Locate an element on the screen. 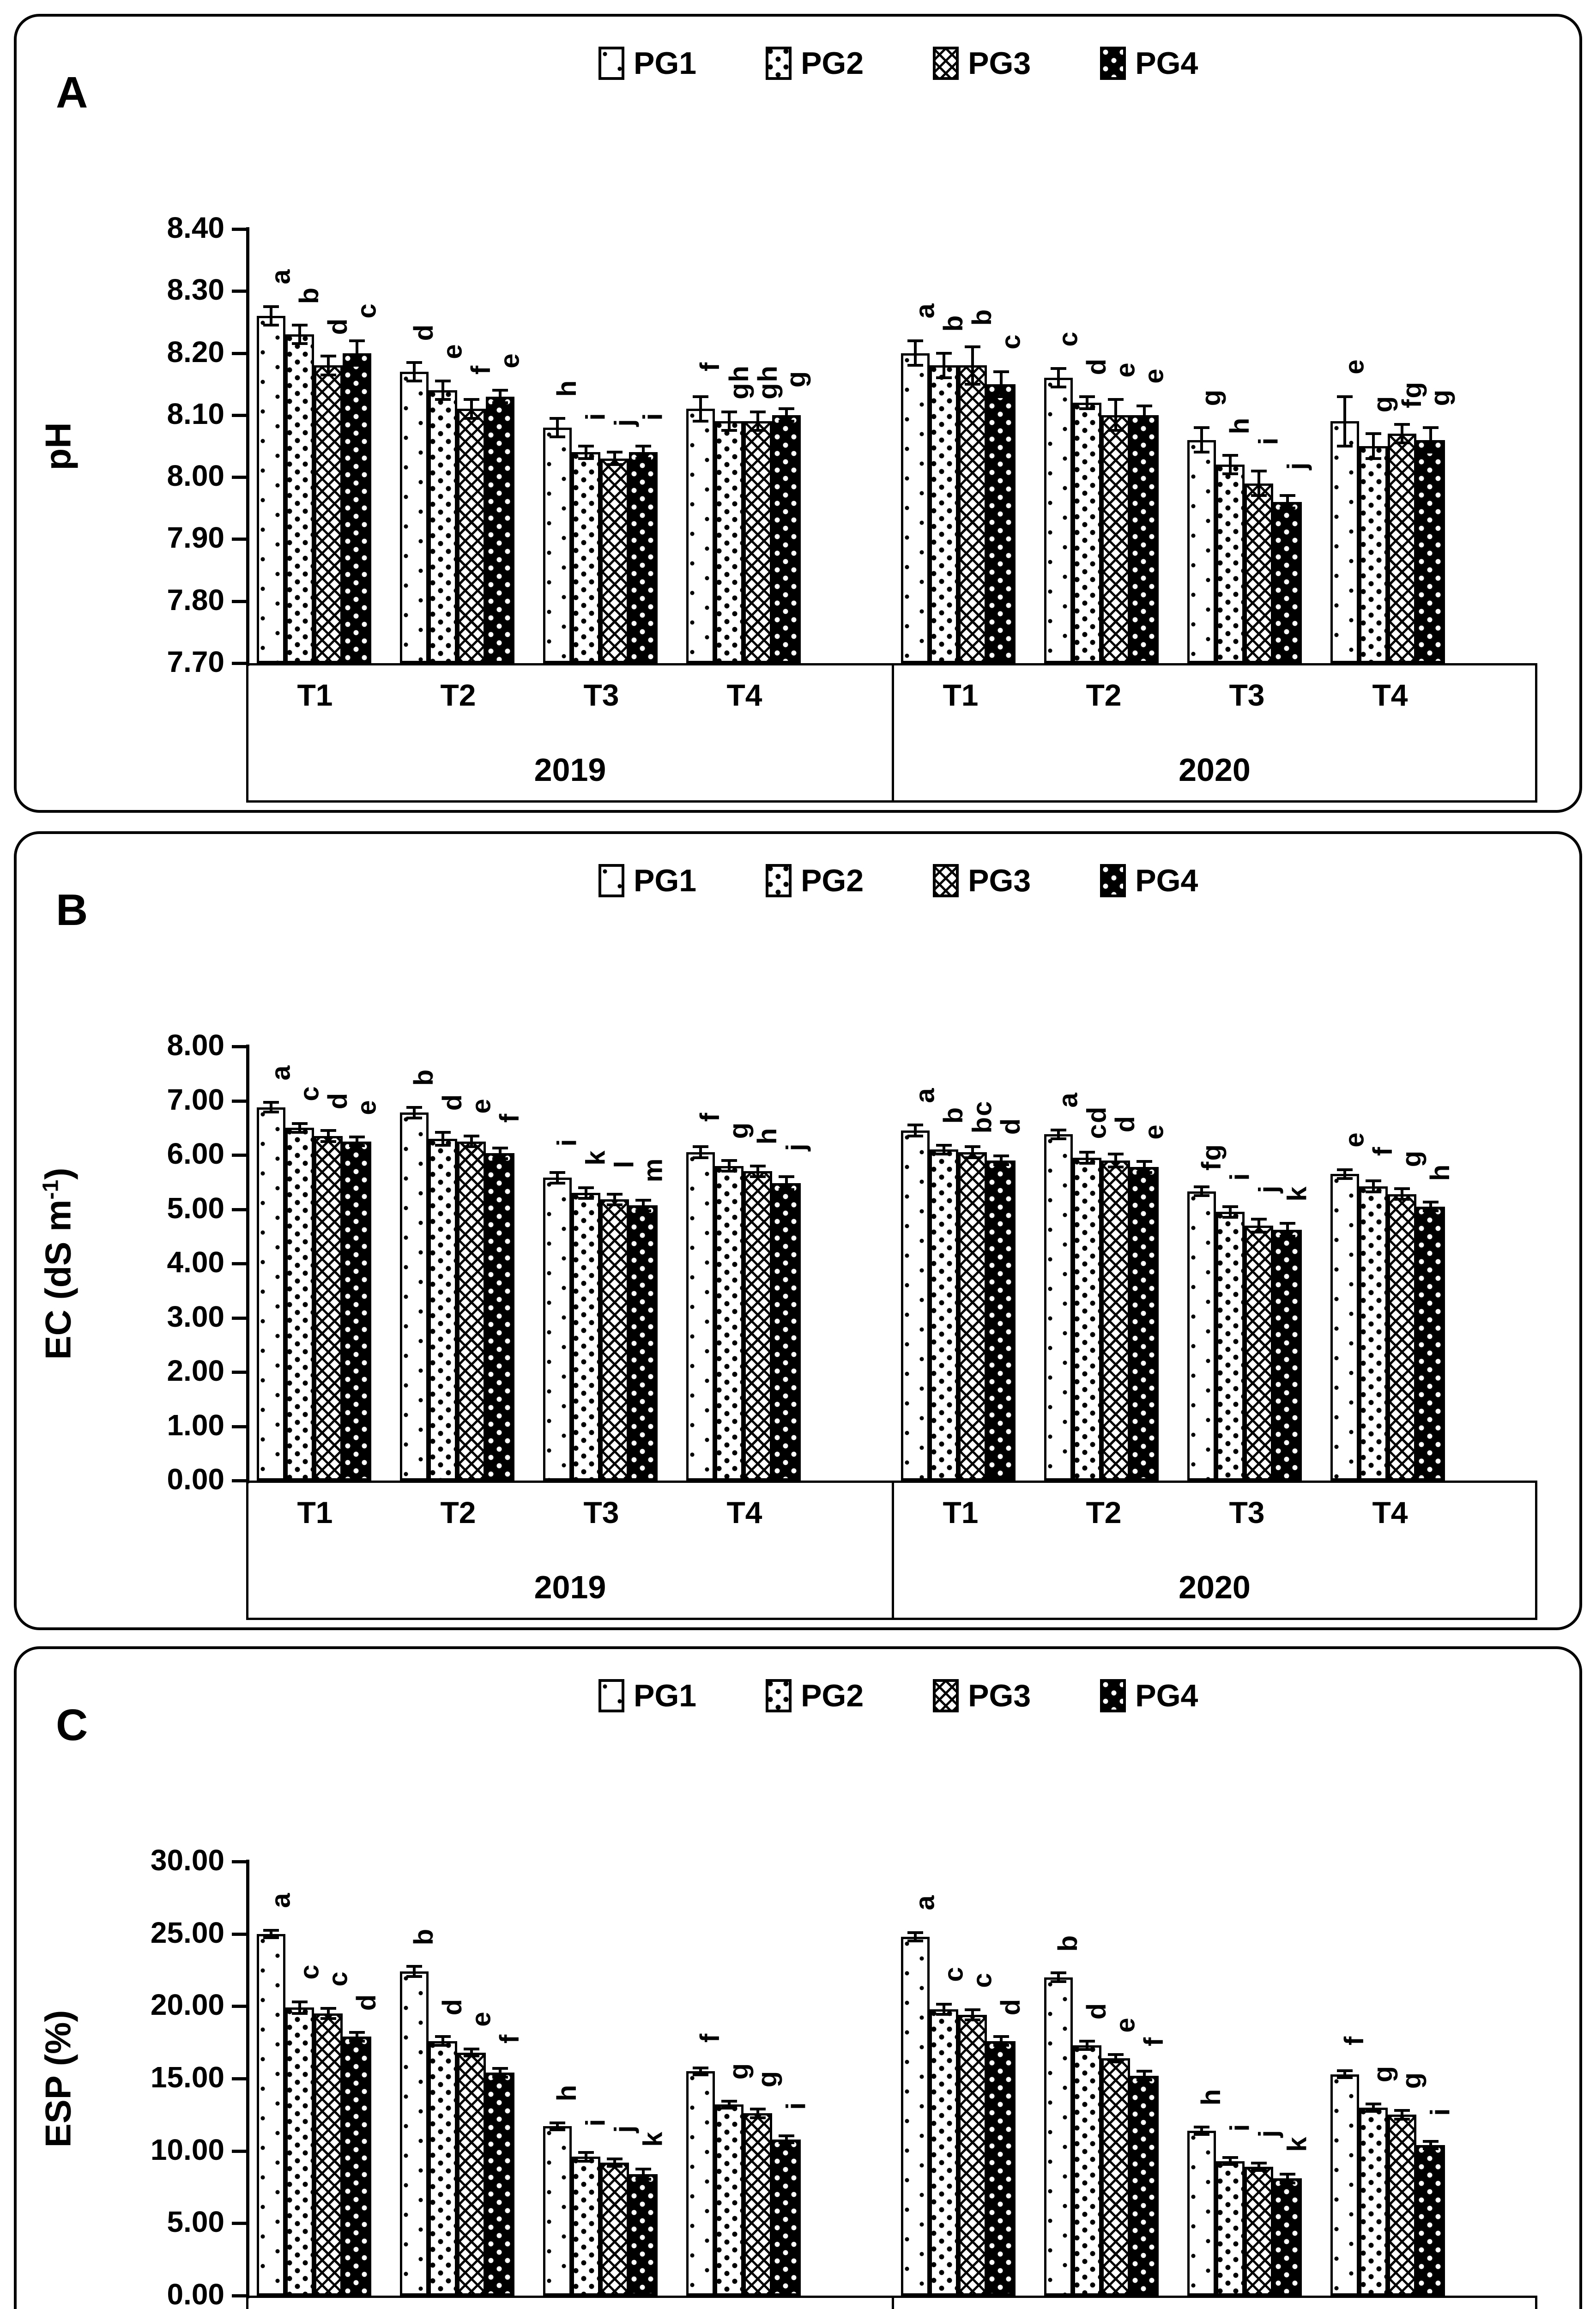  bar-2020-T2-PG1 is located at coordinates (1058, 520).